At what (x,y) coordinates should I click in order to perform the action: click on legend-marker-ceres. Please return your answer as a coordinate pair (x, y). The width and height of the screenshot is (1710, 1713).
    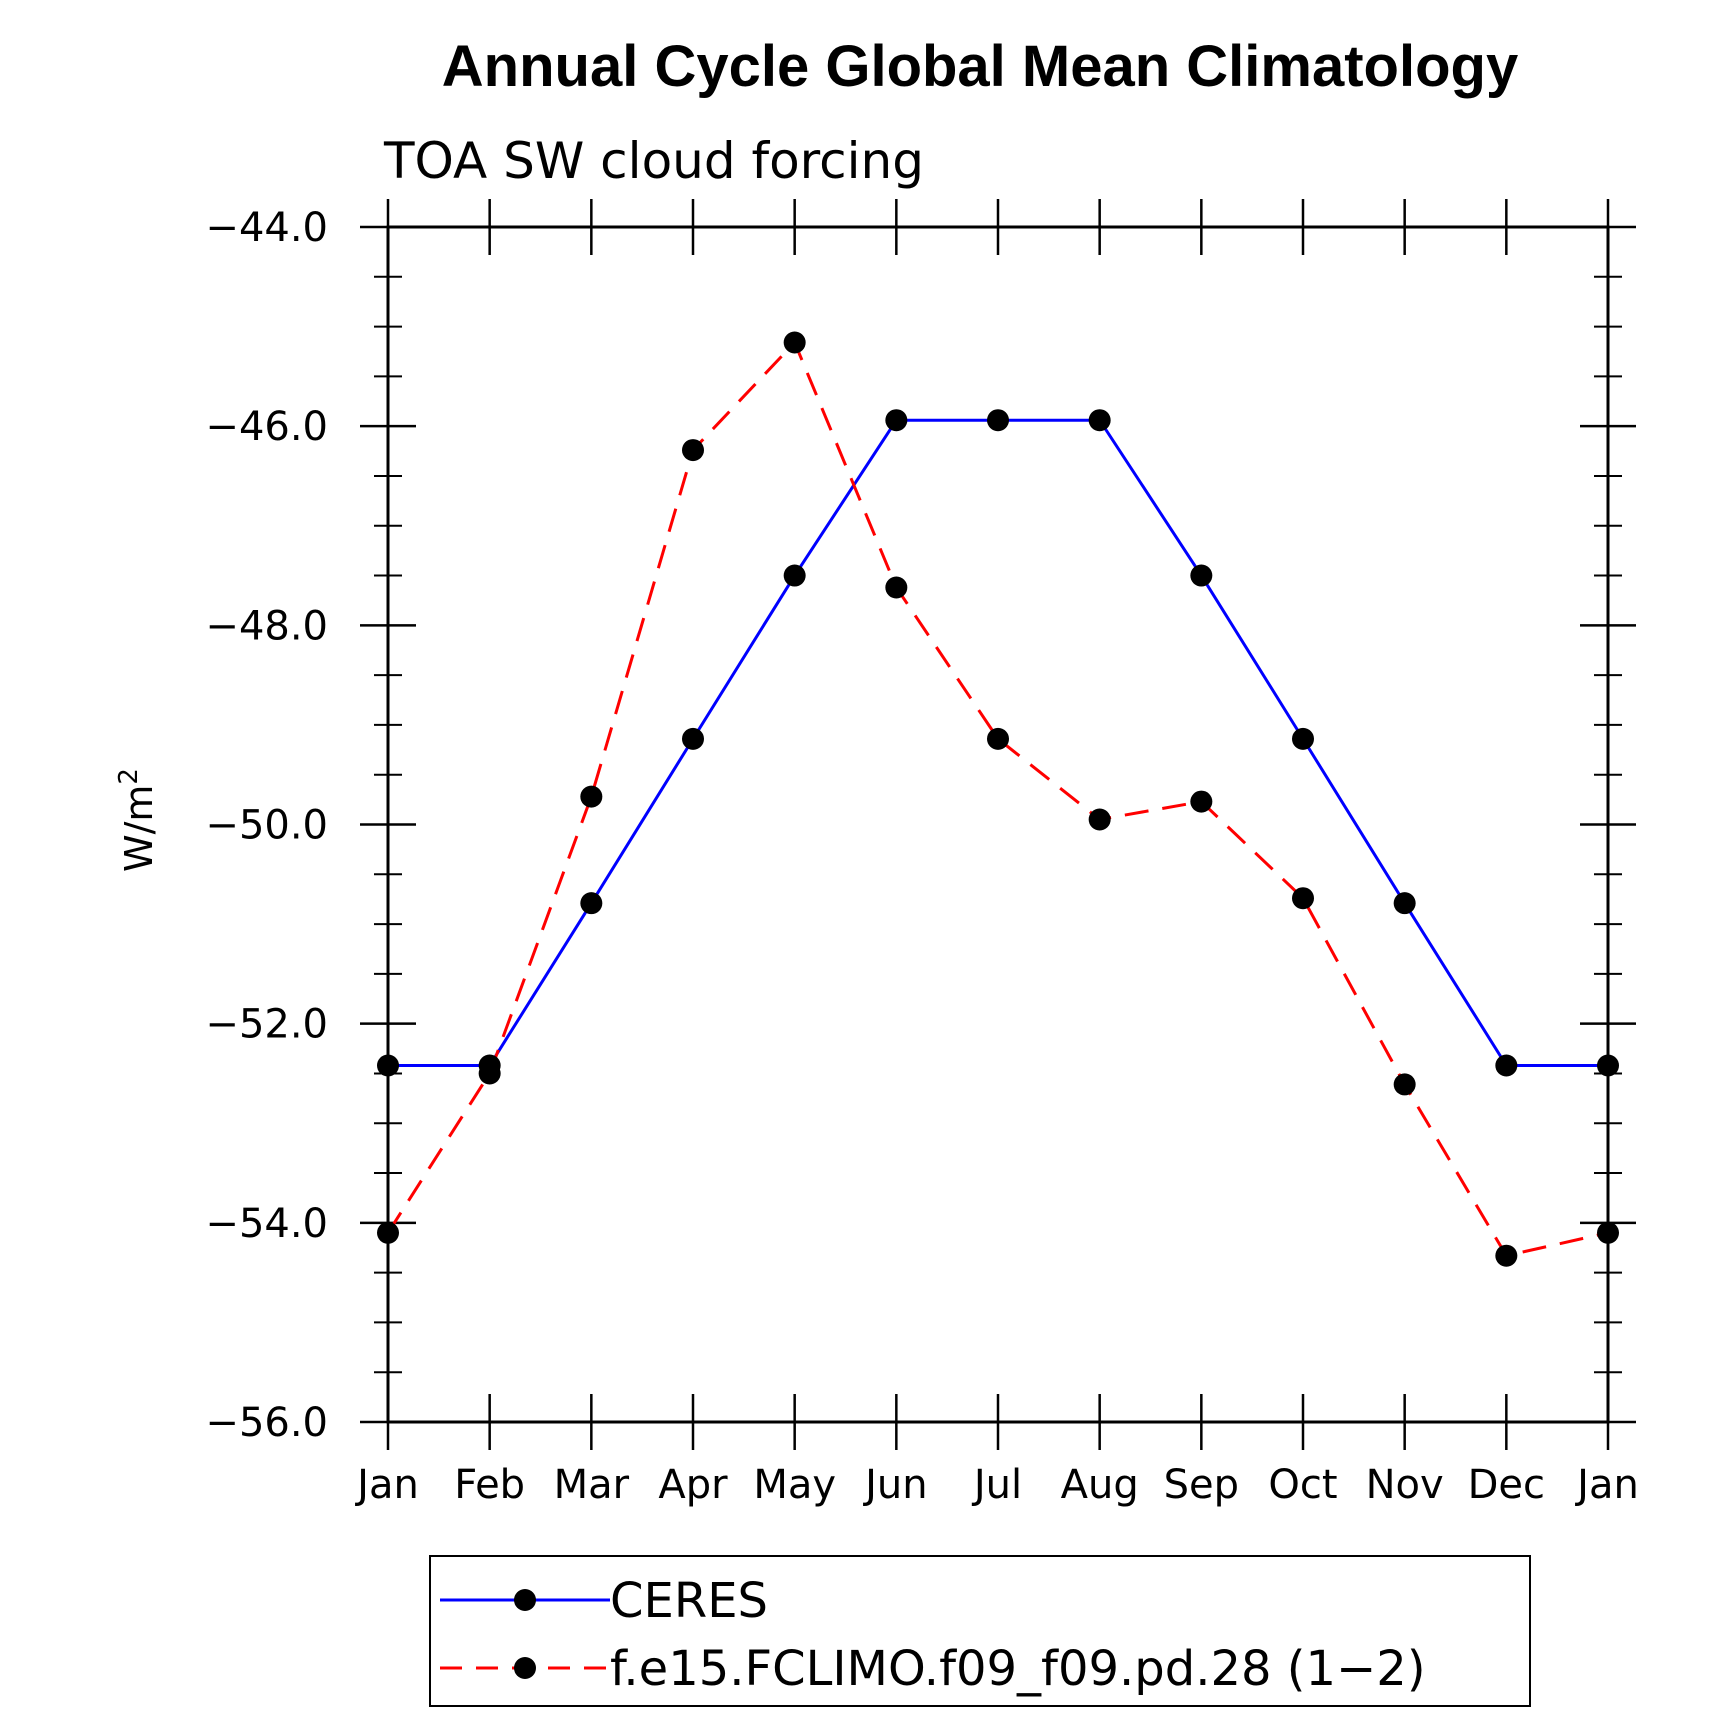
    Looking at the image, I should click on (525, 1600).